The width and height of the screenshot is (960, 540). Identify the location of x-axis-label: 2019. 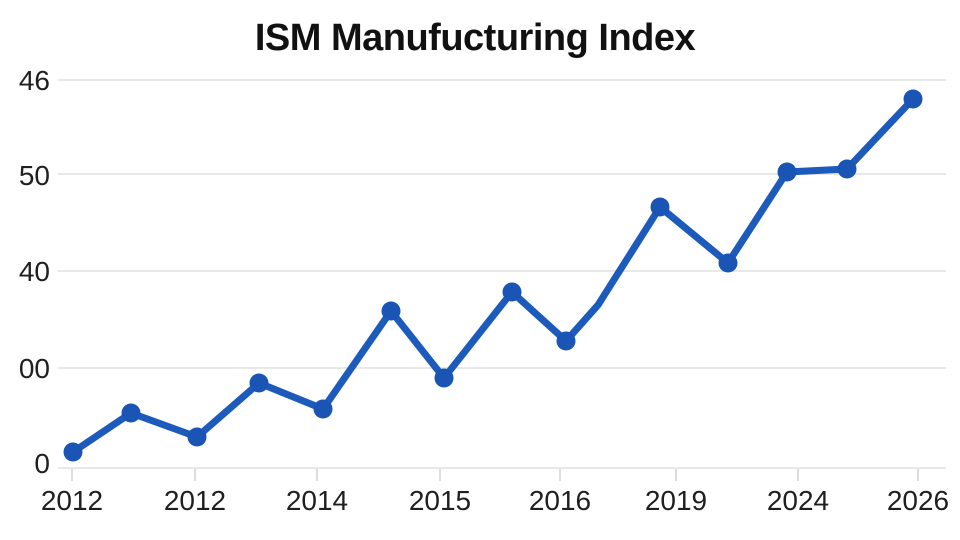
(676, 500).